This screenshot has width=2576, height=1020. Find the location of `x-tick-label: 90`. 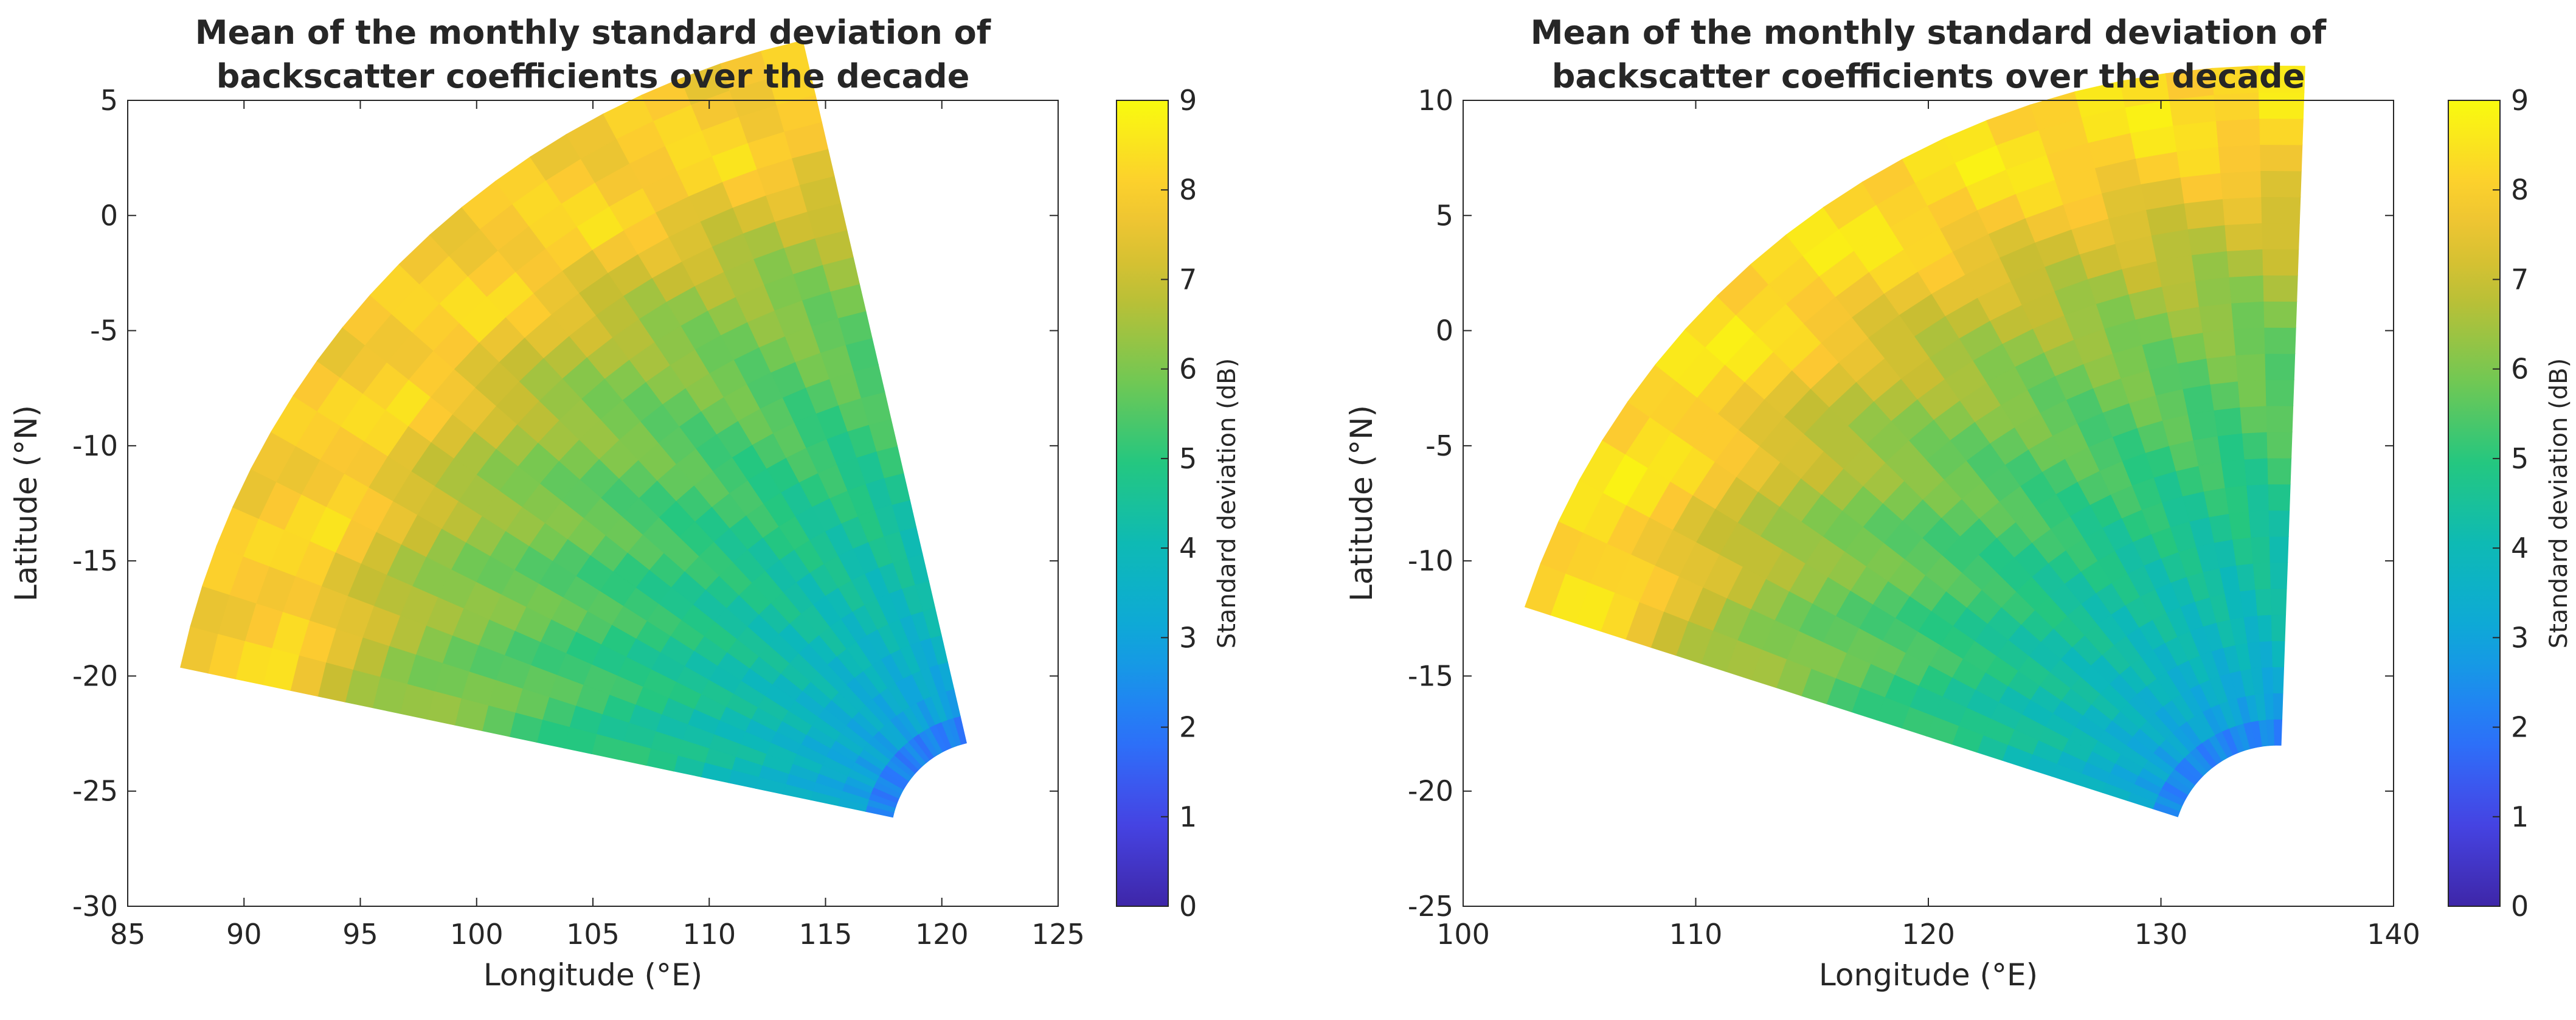

x-tick-label: 90 is located at coordinates (244, 934).